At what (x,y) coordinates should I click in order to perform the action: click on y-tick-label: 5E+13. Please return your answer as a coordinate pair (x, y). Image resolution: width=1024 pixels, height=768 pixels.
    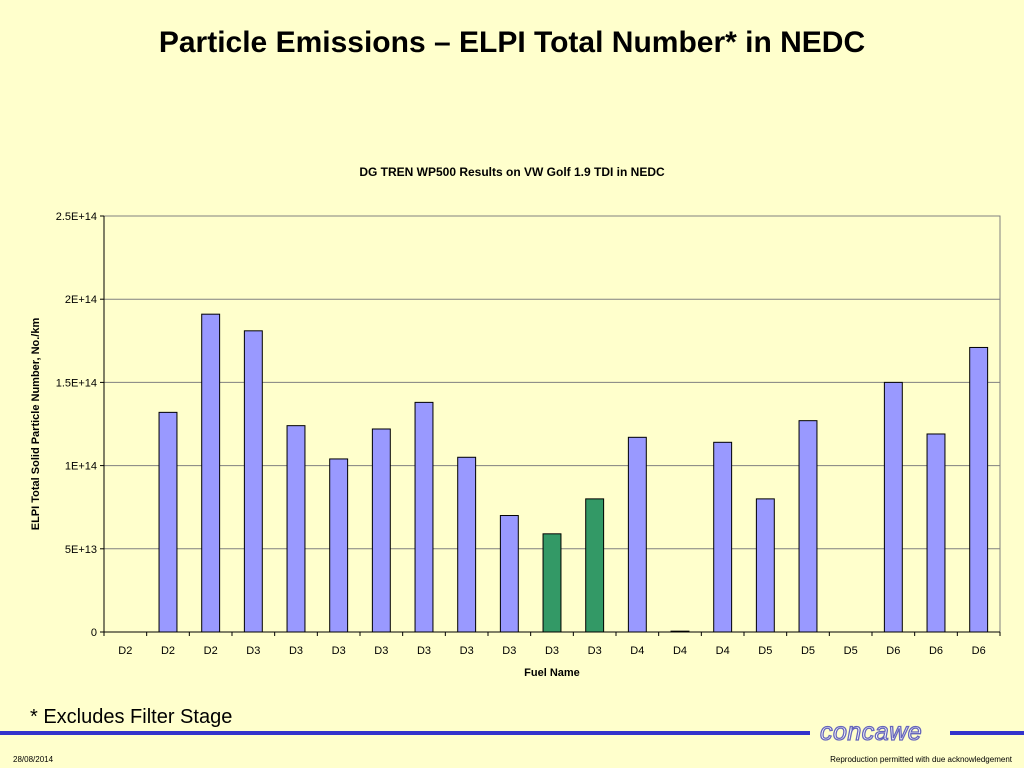
    Looking at the image, I should click on (81, 550).